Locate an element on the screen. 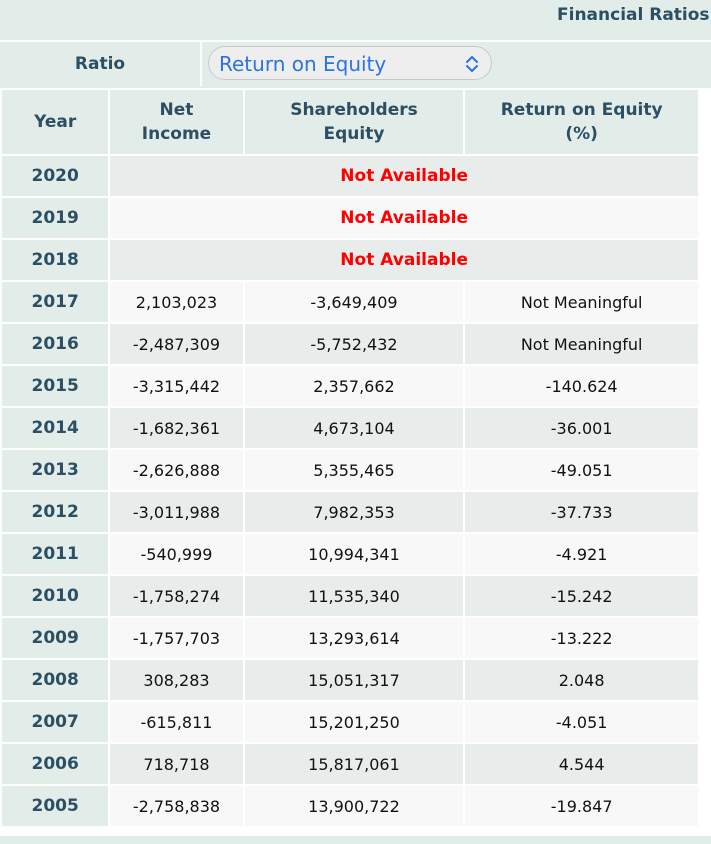 This screenshot has width=711, height=844. net-income-cell: -2,626,888 is located at coordinates (176, 470).